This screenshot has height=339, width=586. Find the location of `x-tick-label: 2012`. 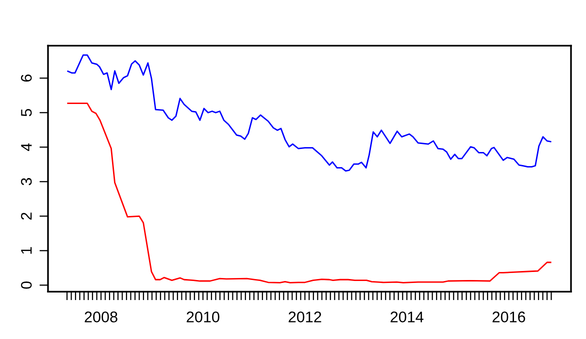

x-tick-label: 2012 is located at coordinates (305, 317).